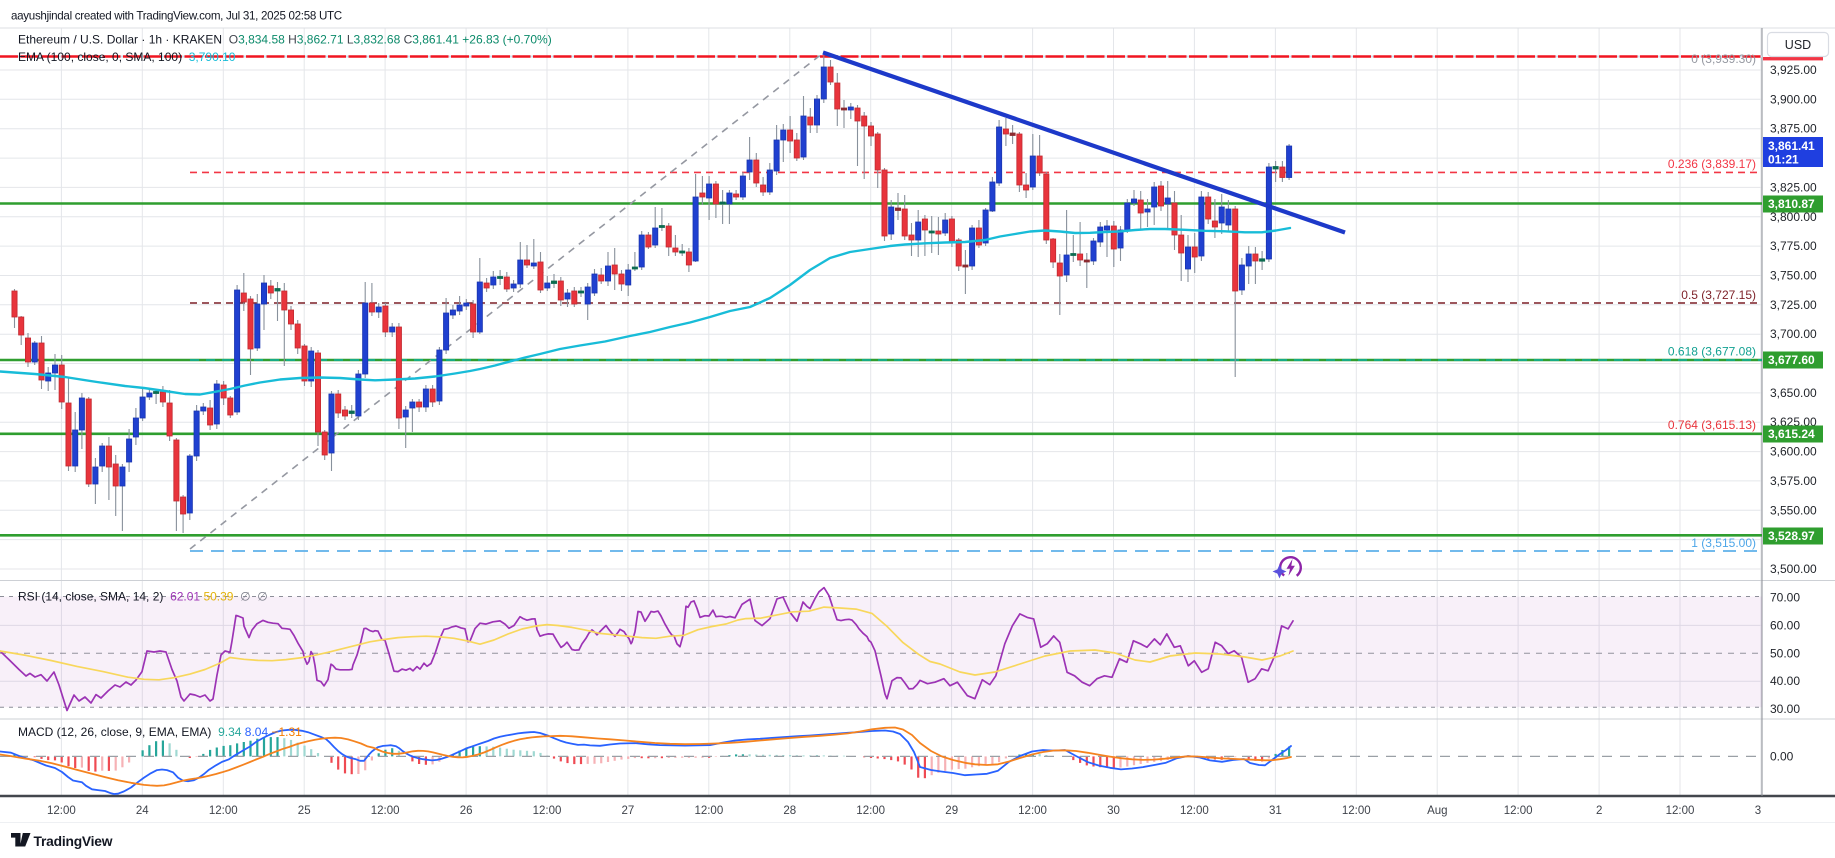 This screenshot has height=858, width=1835. Describe the element at coordinates (951, 811) in the screenshot. I see `svg-text: 29` at that location.